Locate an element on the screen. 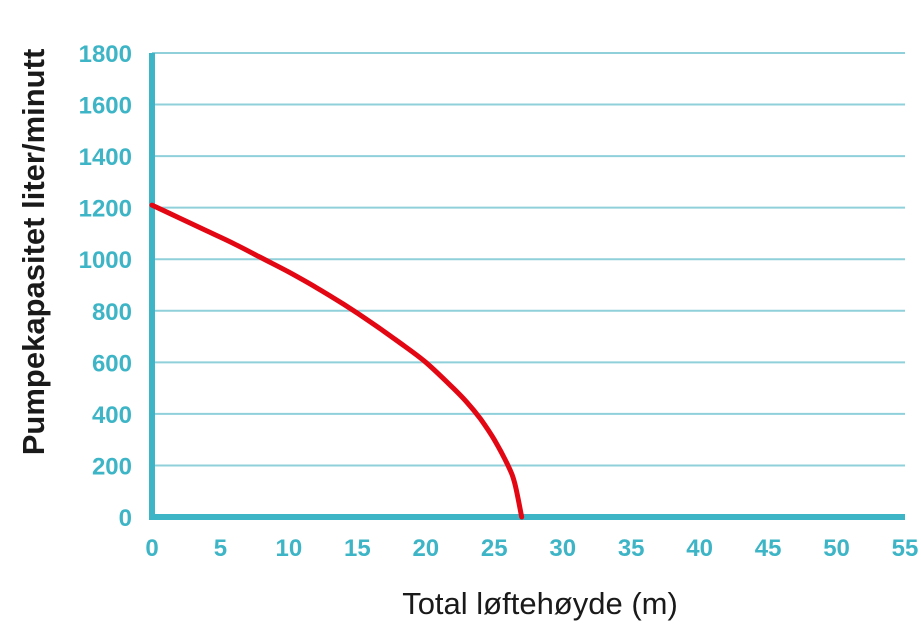  x-tick-label-45: 45 is located at coordinates (768, 548).